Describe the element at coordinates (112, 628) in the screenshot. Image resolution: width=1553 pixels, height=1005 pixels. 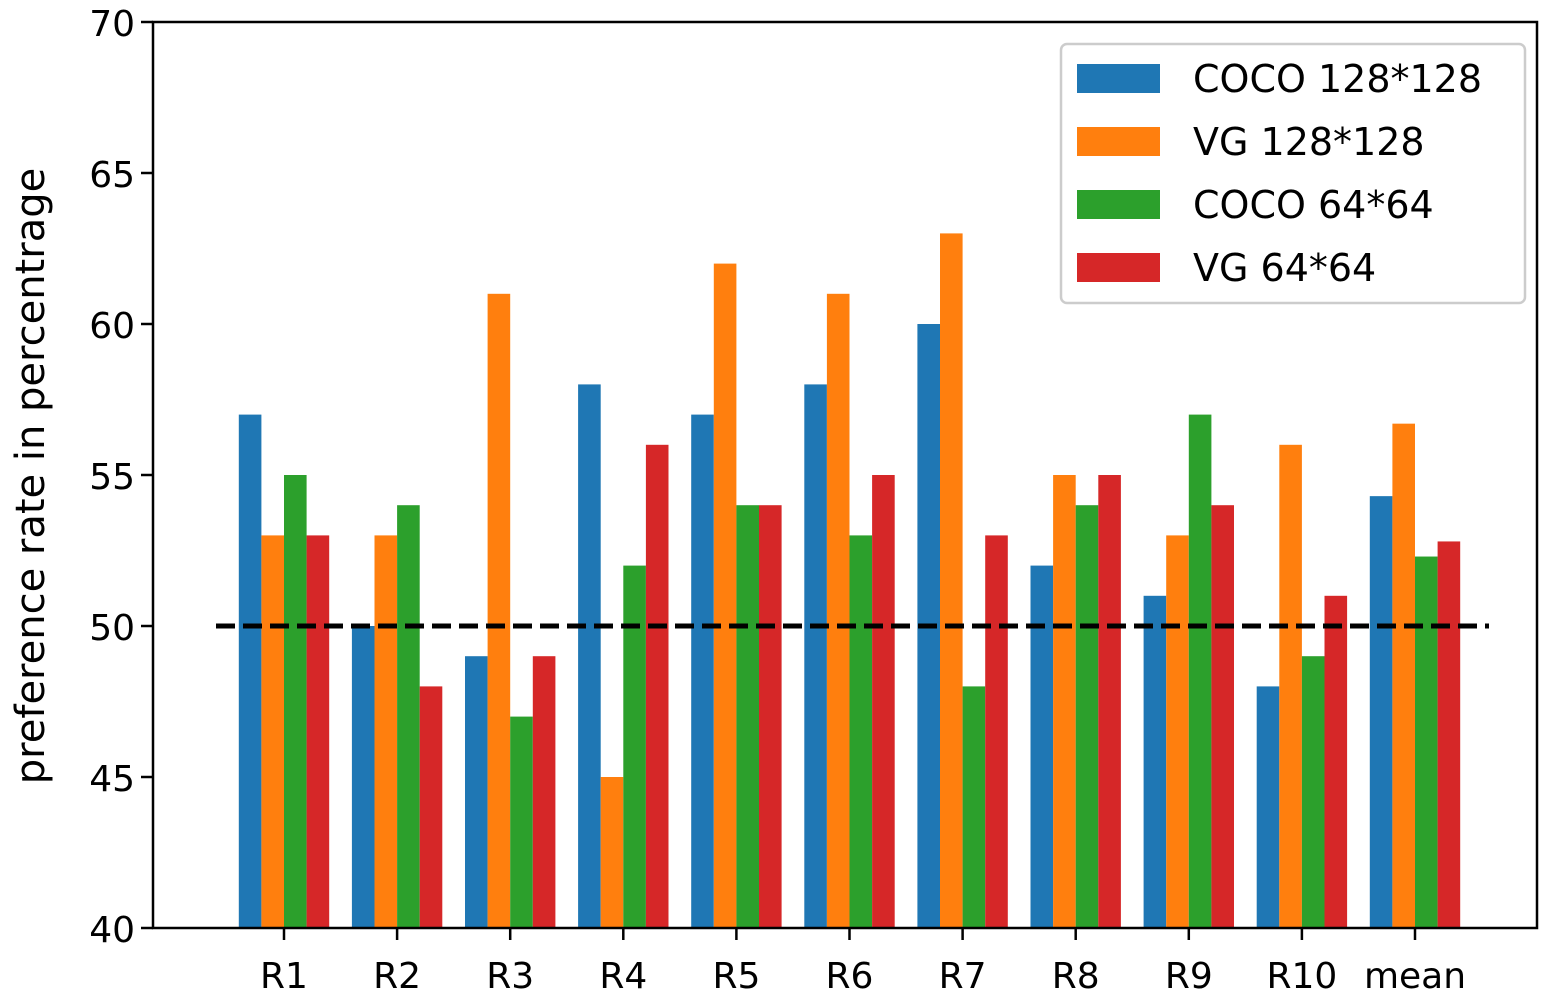
I see `y-tick-label-50: 50` at that location.